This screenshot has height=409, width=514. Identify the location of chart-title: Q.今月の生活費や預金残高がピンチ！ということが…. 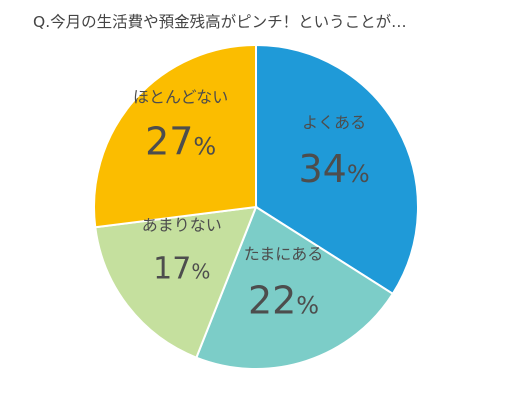
(220, 22).